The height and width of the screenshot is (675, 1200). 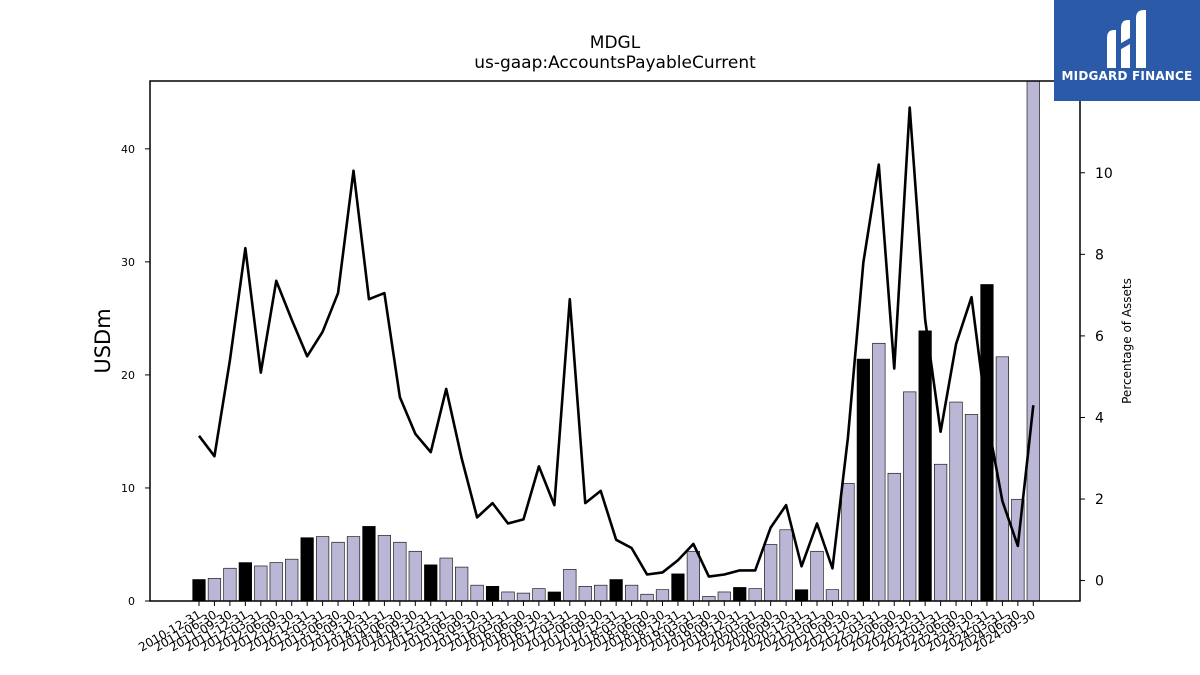 I want to click on brand-logo: MIDGARD FINANCE, so click(x=1127, y=50).